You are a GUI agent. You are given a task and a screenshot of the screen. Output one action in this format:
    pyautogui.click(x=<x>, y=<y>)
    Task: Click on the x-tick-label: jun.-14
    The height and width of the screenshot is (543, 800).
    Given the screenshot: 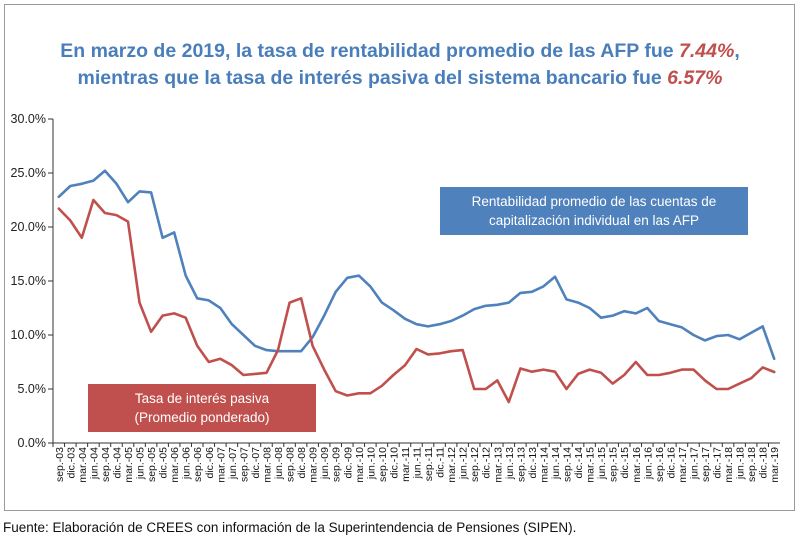 What is the action you would take?
    pyautogui.click(x=556, y=463)
    